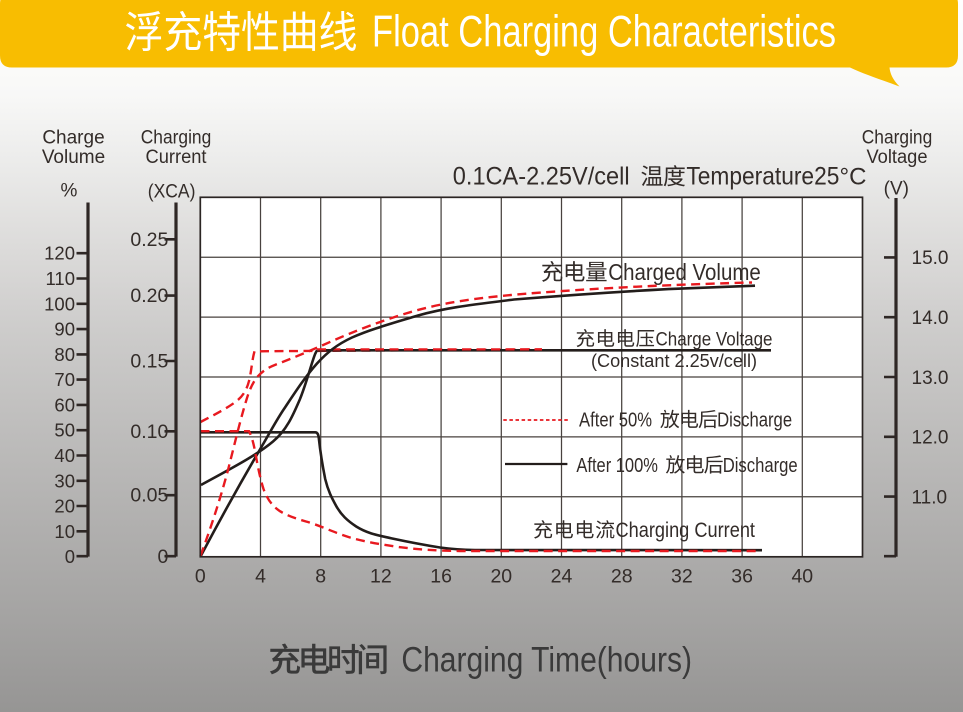  What do you see at coordinates (177, 157) in the screenshot?
I see `svg-text: Current` at bounding box center [177, 157].